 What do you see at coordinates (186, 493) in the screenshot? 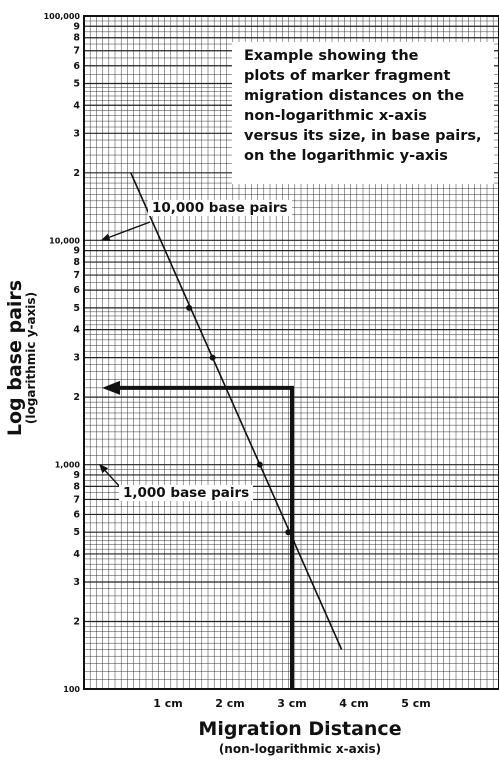
I see `callout-1000-base-pairs: 1,000 base pairs` at bounding box center [186, 493].